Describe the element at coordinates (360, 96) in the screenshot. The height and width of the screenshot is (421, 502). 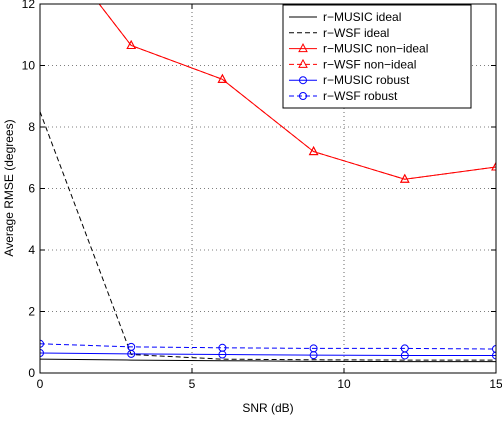
I see `legend-label: r−WSF robust` at that location.